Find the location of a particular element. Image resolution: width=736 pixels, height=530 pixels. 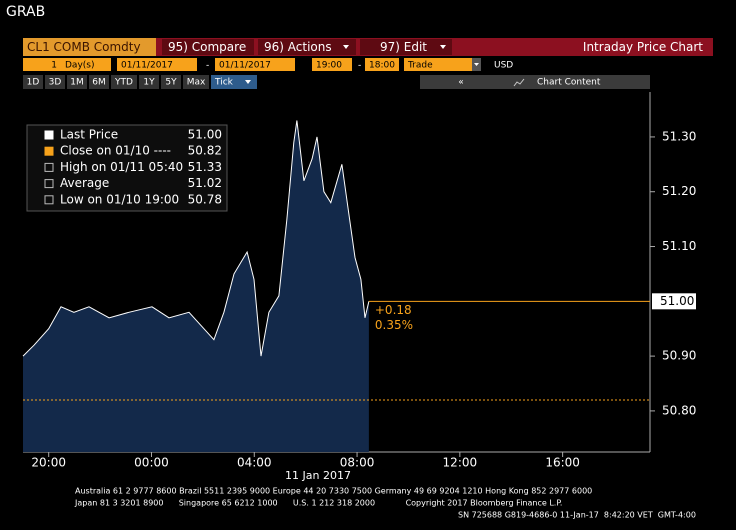

legend-value: 51.00 is located at coordinates (205, 135).